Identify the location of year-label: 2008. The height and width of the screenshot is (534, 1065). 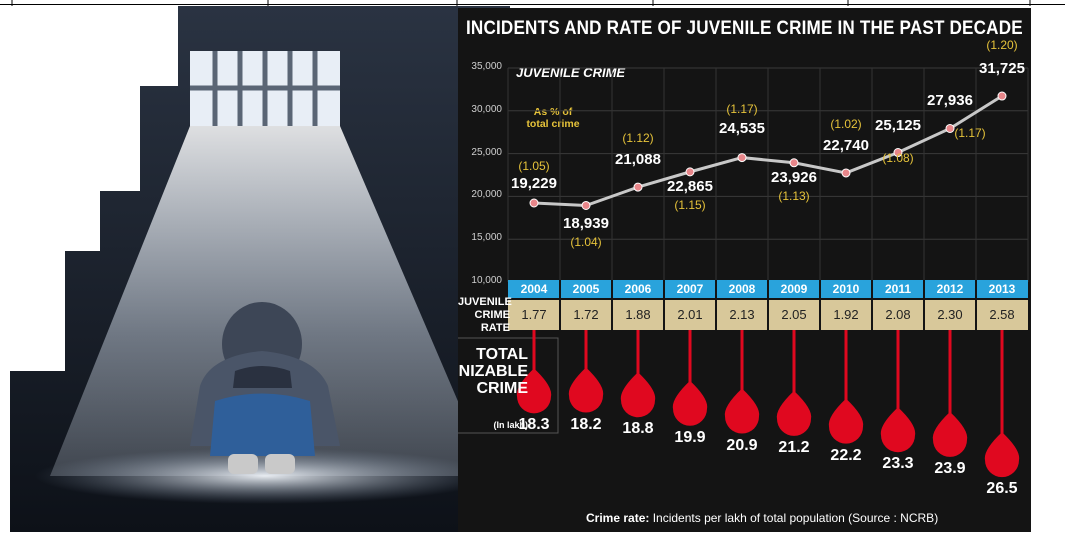
(742, 289).